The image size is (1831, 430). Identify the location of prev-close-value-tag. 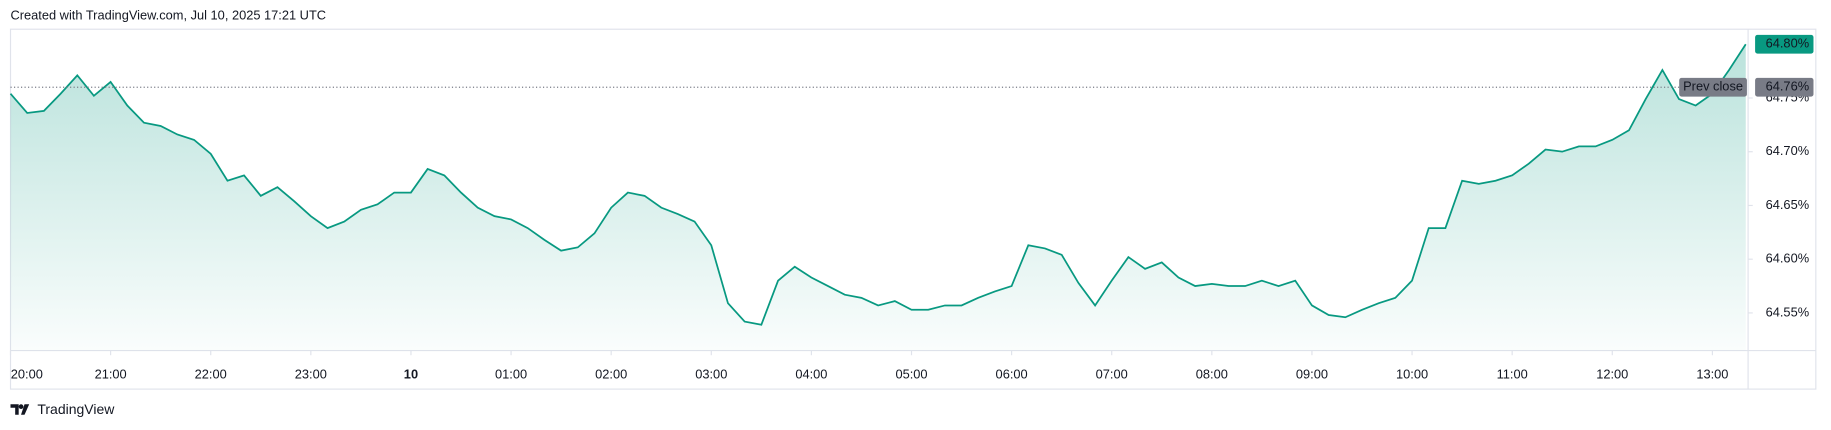
(1784, 87).